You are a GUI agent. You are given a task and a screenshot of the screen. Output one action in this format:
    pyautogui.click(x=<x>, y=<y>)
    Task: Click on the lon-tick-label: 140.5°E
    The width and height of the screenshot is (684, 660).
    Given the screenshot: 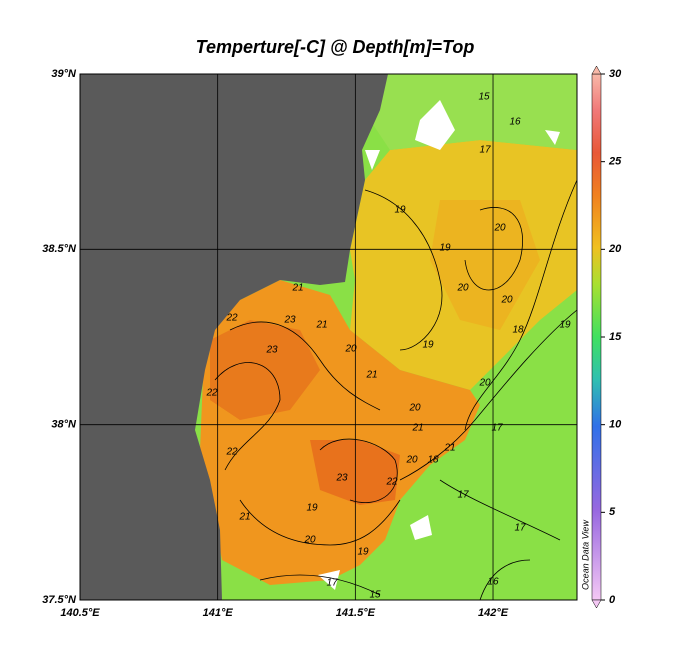 What is the action you would take?
    pyautogui.click(x=80, y=613)
    